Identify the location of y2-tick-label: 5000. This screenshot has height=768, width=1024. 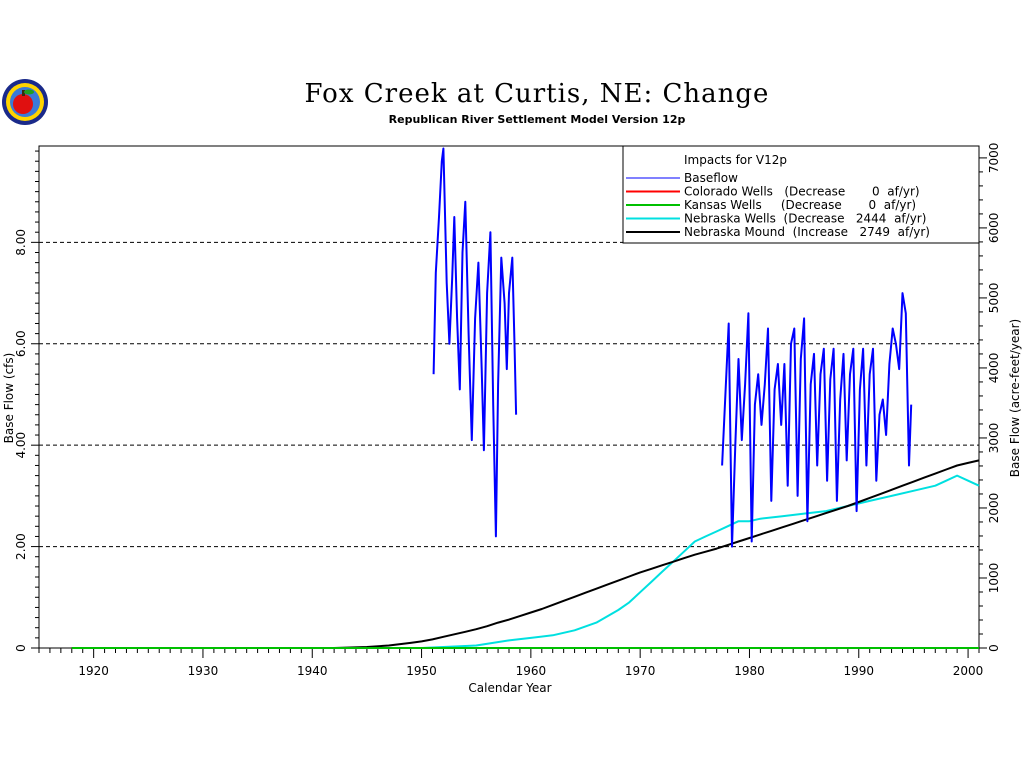
(994, 298).